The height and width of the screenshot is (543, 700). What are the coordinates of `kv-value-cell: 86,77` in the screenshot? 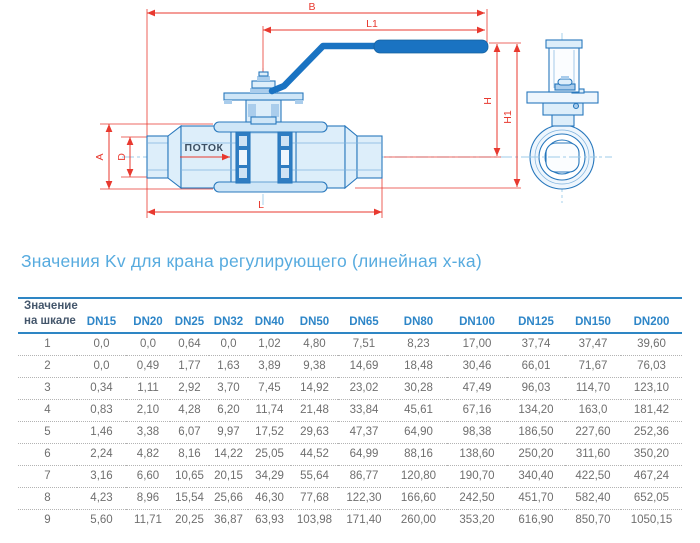 It's located at (364, 476).